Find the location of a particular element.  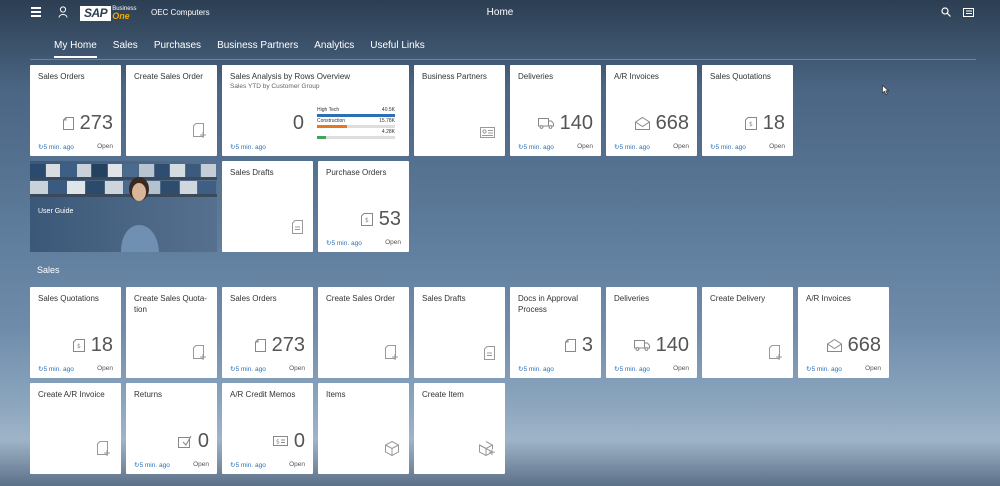

bar-value: 40.5K is located at coordinates (388, 110).